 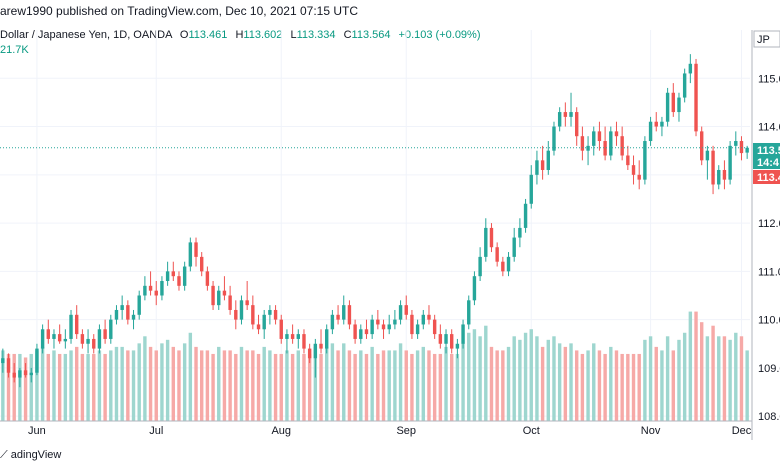 I want to click on high-value: 113.602, so click(x=263, y=35).